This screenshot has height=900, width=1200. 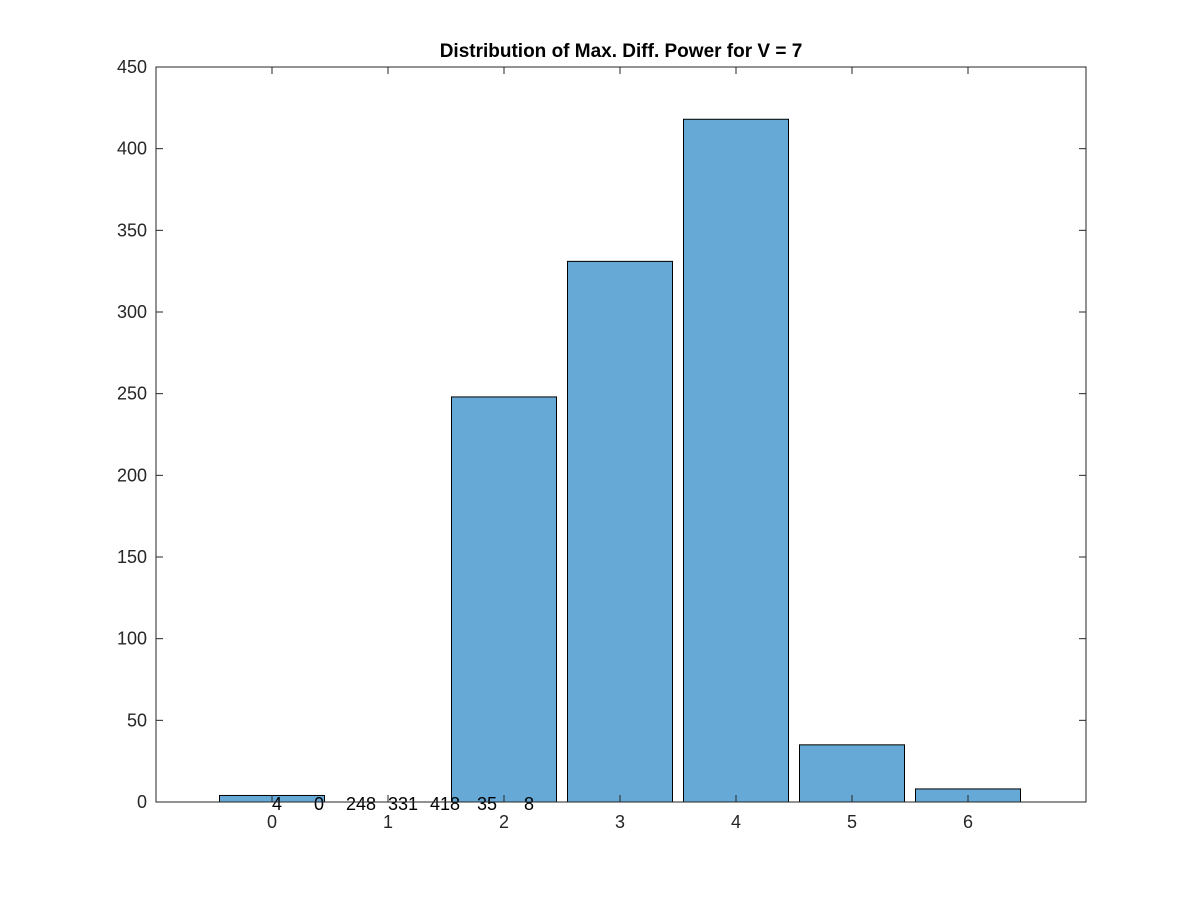 What do you see at coordinates (319, 804) in the screenshot?
I see `data-label: 0` at bounding box center [319, 804].